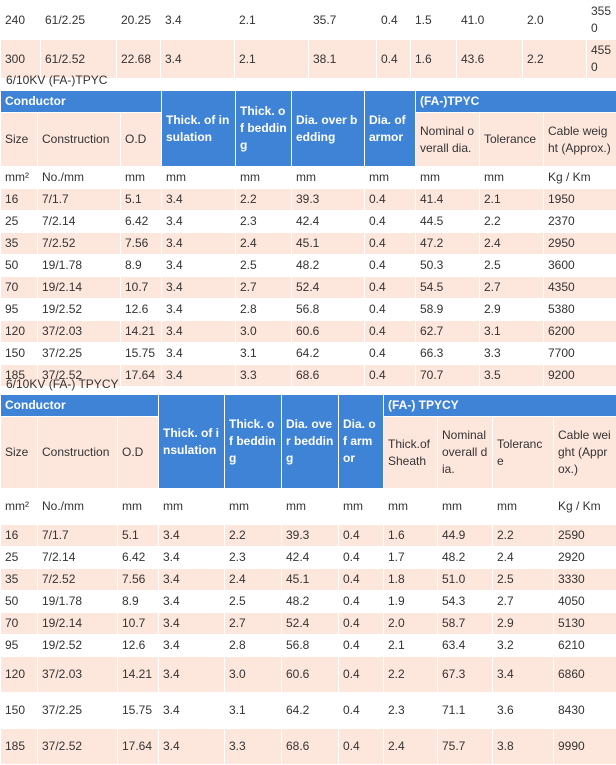  What do you see at coordinates (19, 602) in the screenshot?
I see `cell: 50` at bounding box center [19, 602].